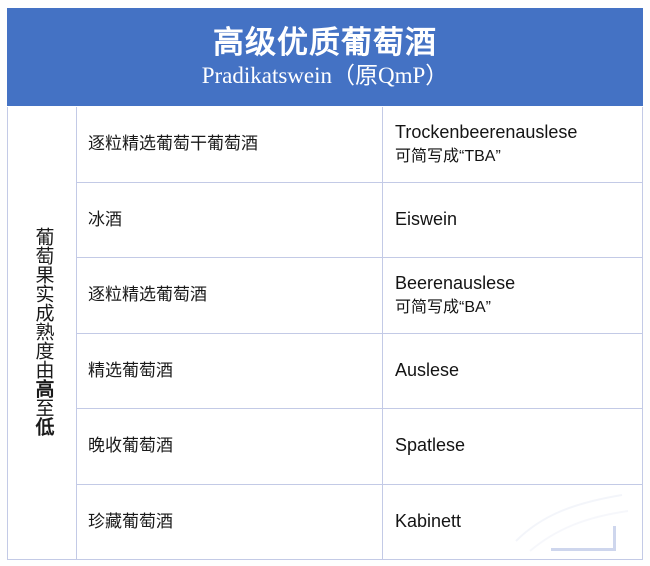 The image size is (650, 566). What do you see at coordinates (512, 295) in the screenshot?
I see `cell-german-name: Beerenauslese 可简写成“BA”` at bounding box center [512, 295].